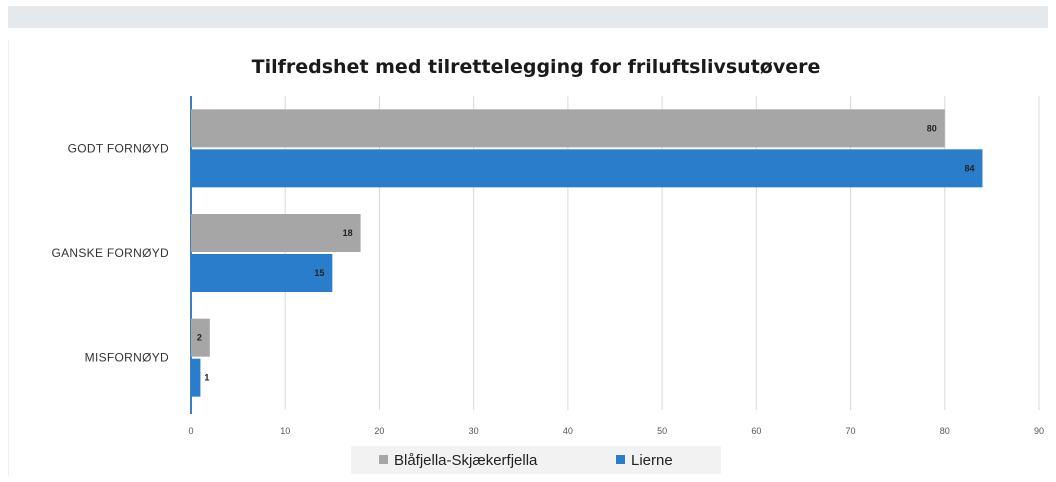  Describe the element at coordinates (528, 17) in the screenshot. I see `top-banner` at that location.